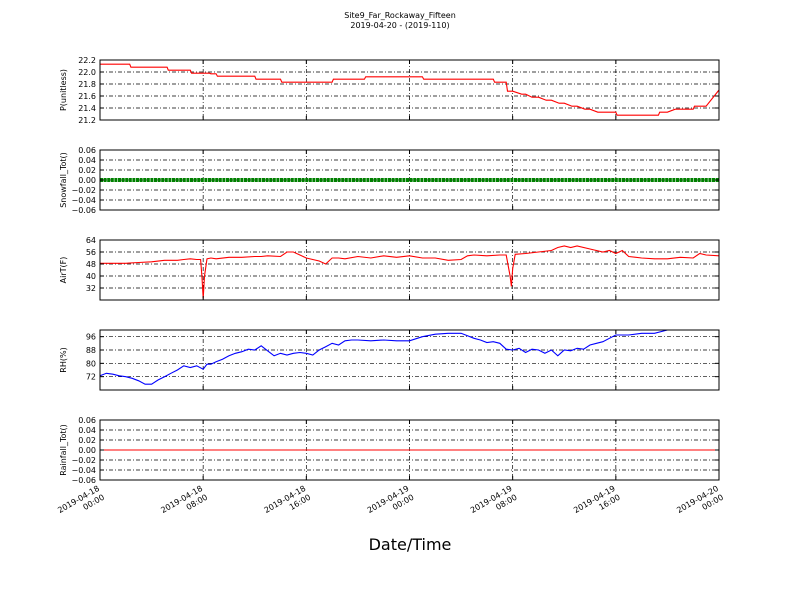  Describe the element at coordinates (87, 120) in the screenshot. I see `y-tick-label: 21.2` at that location.